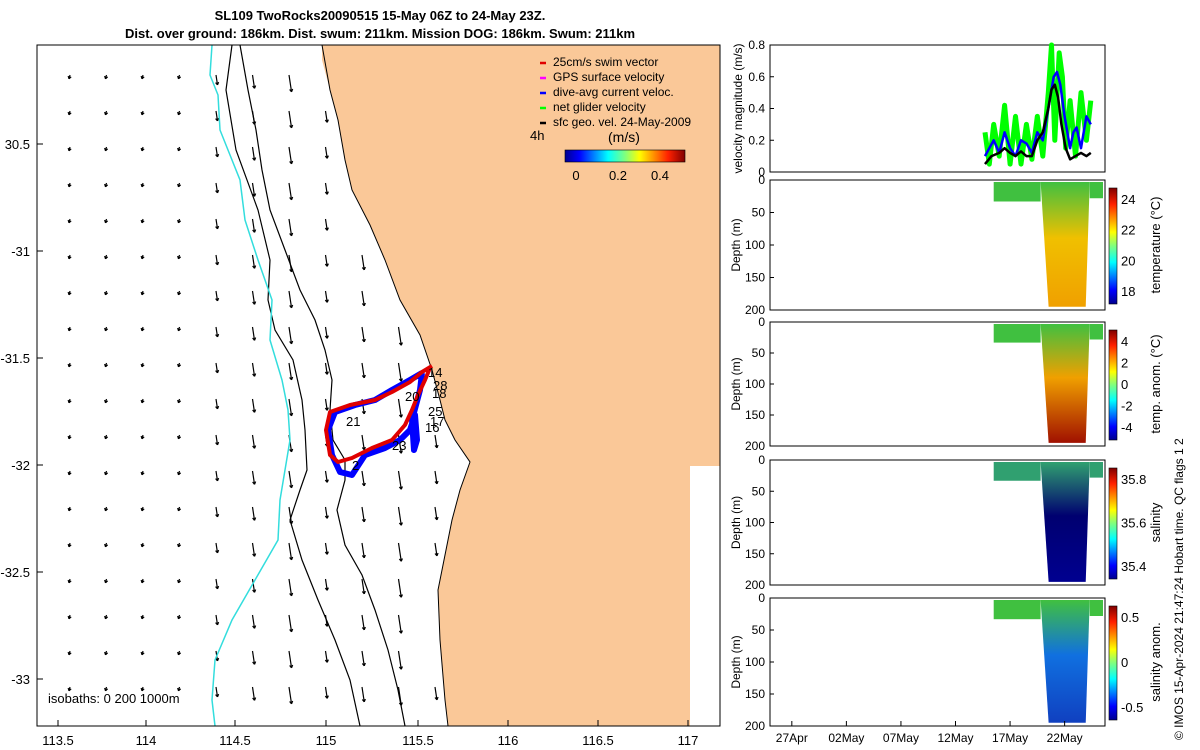  I want to click on map-x-tick-label: 115.5, so click(418, 740).